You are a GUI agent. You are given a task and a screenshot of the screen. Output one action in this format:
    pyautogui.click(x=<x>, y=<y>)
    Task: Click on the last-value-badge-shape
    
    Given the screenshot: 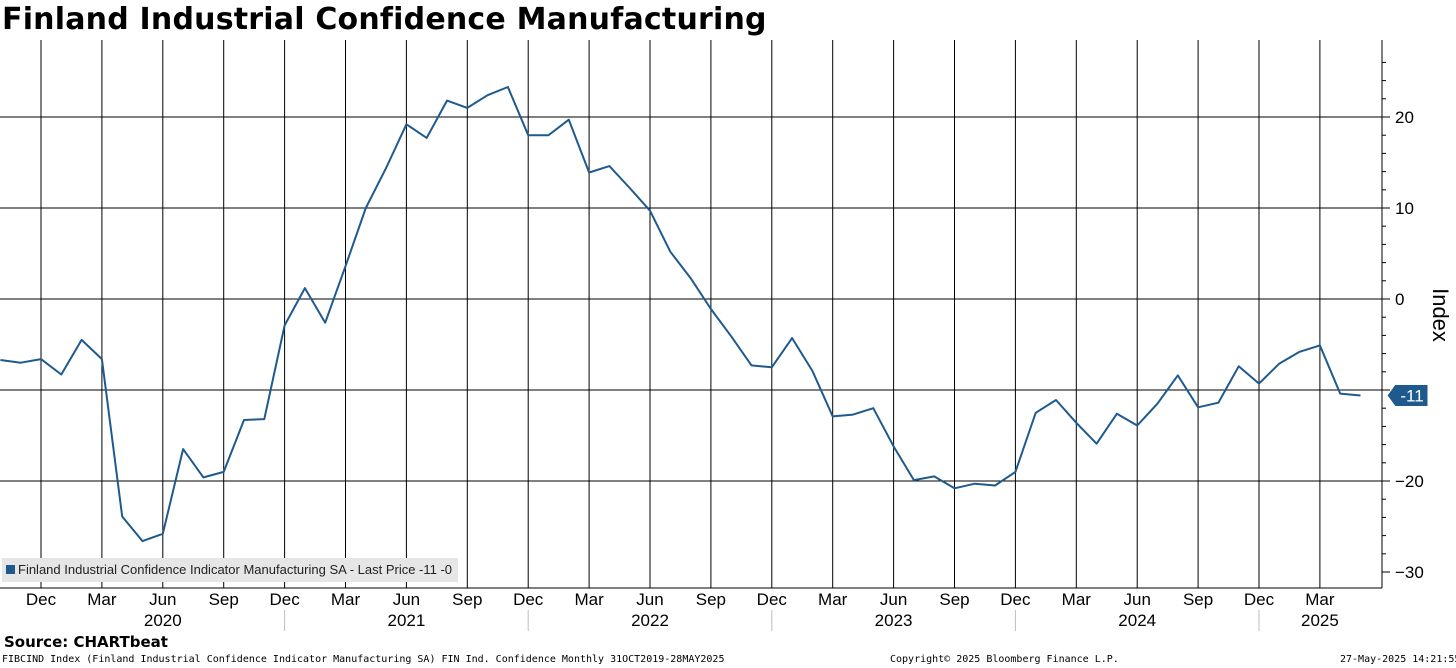 What is the action you would take?
    pyautogui.click(x=1407, y=395)
    